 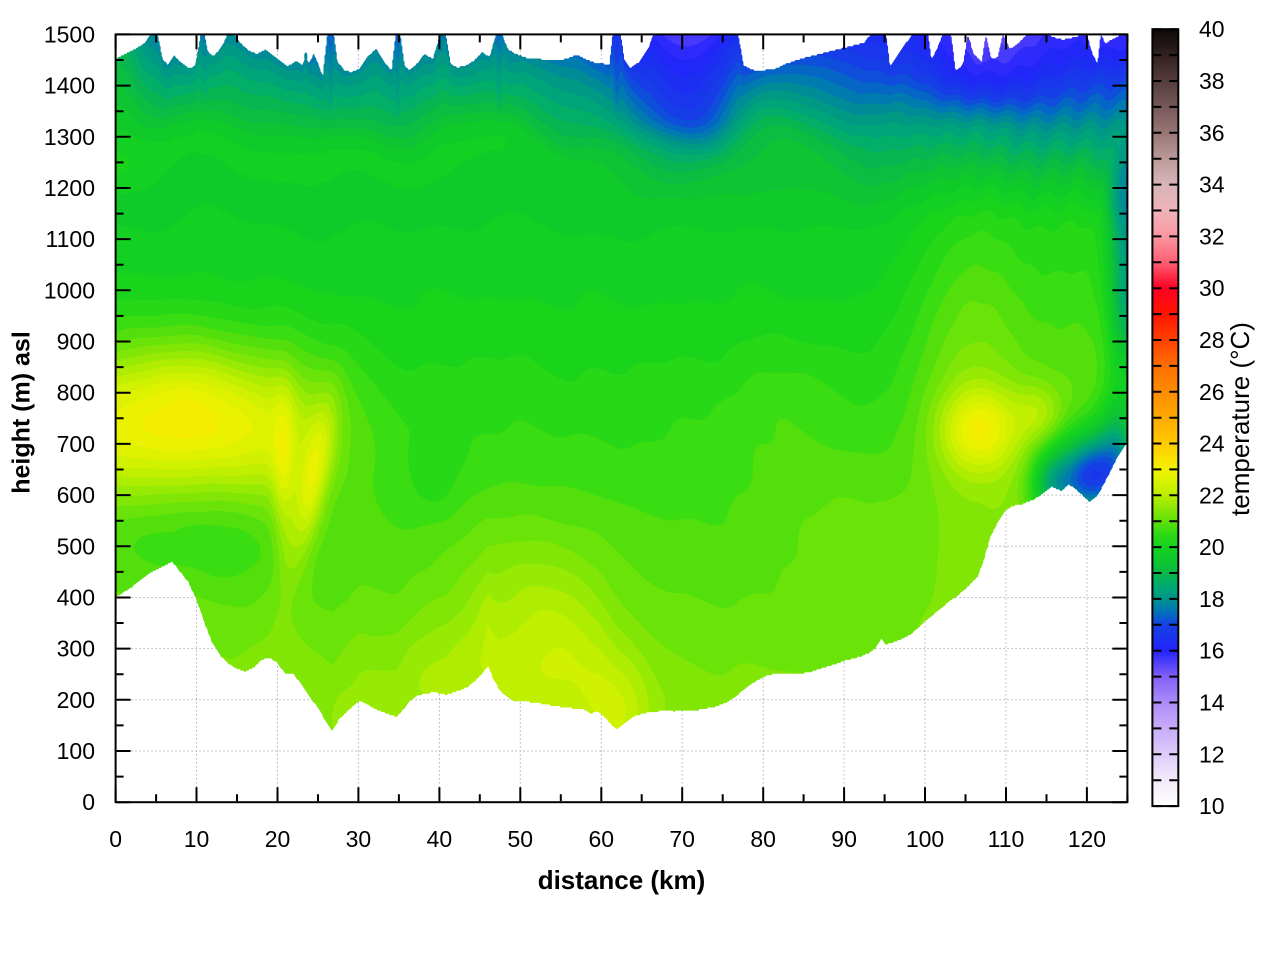 I want to click on svg-text: 36, so click(x=1212, y=133).